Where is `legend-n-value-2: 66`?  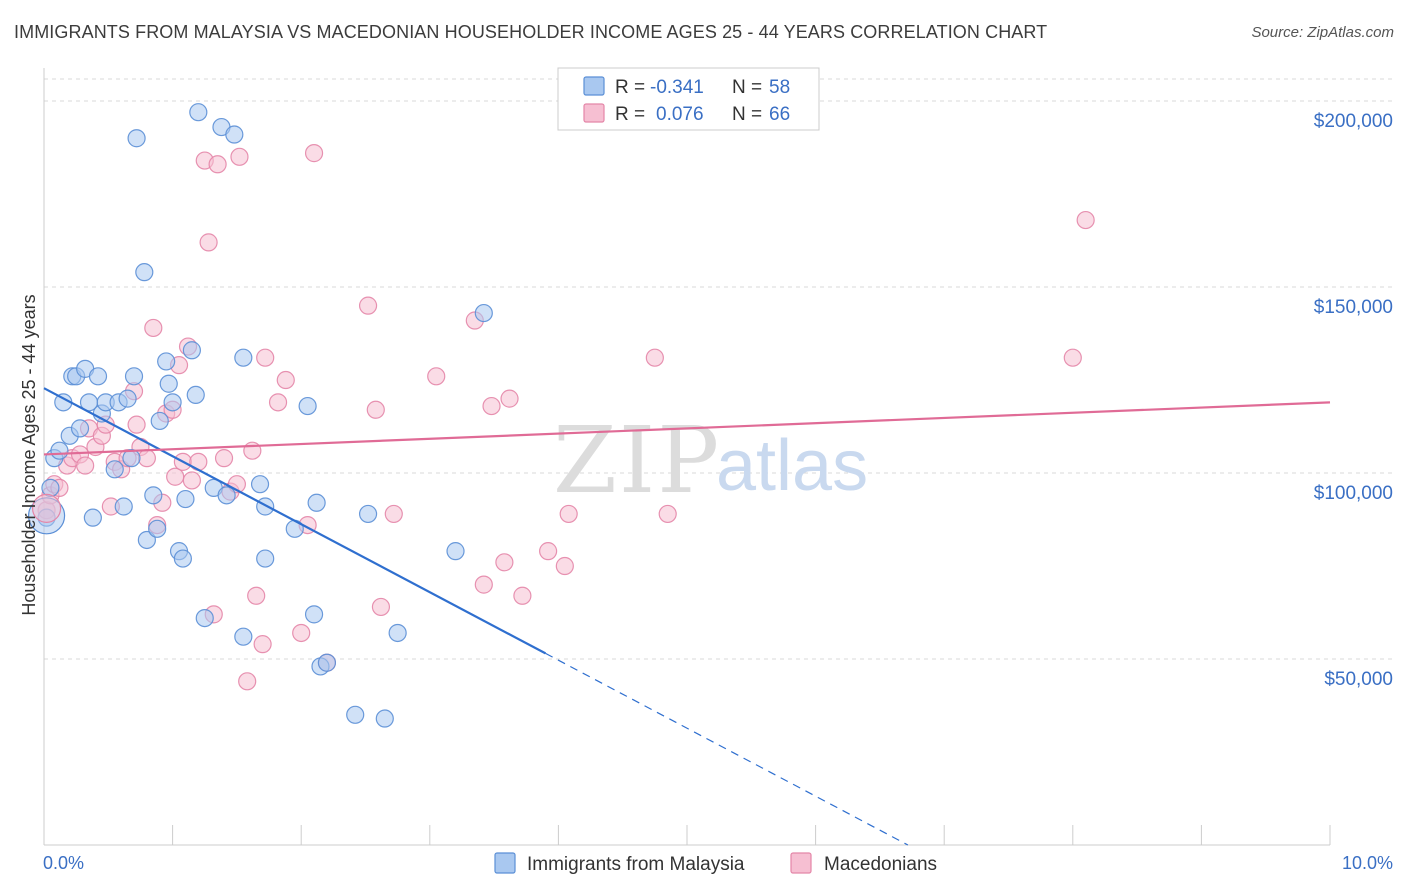
legend-n-value-2: 66 is located at coordinates (779, 114).